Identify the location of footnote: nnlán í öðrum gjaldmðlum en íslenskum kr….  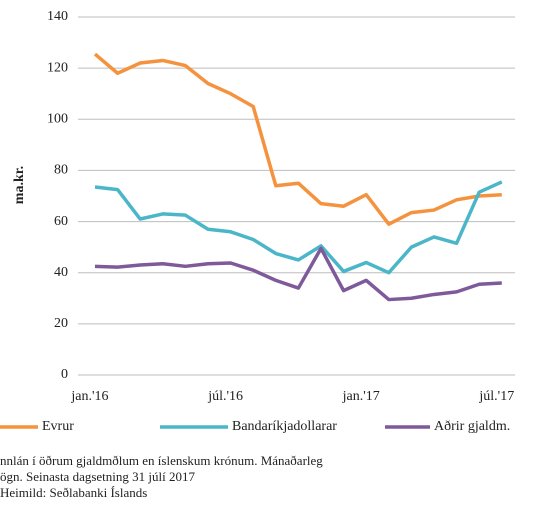
(161, 460).